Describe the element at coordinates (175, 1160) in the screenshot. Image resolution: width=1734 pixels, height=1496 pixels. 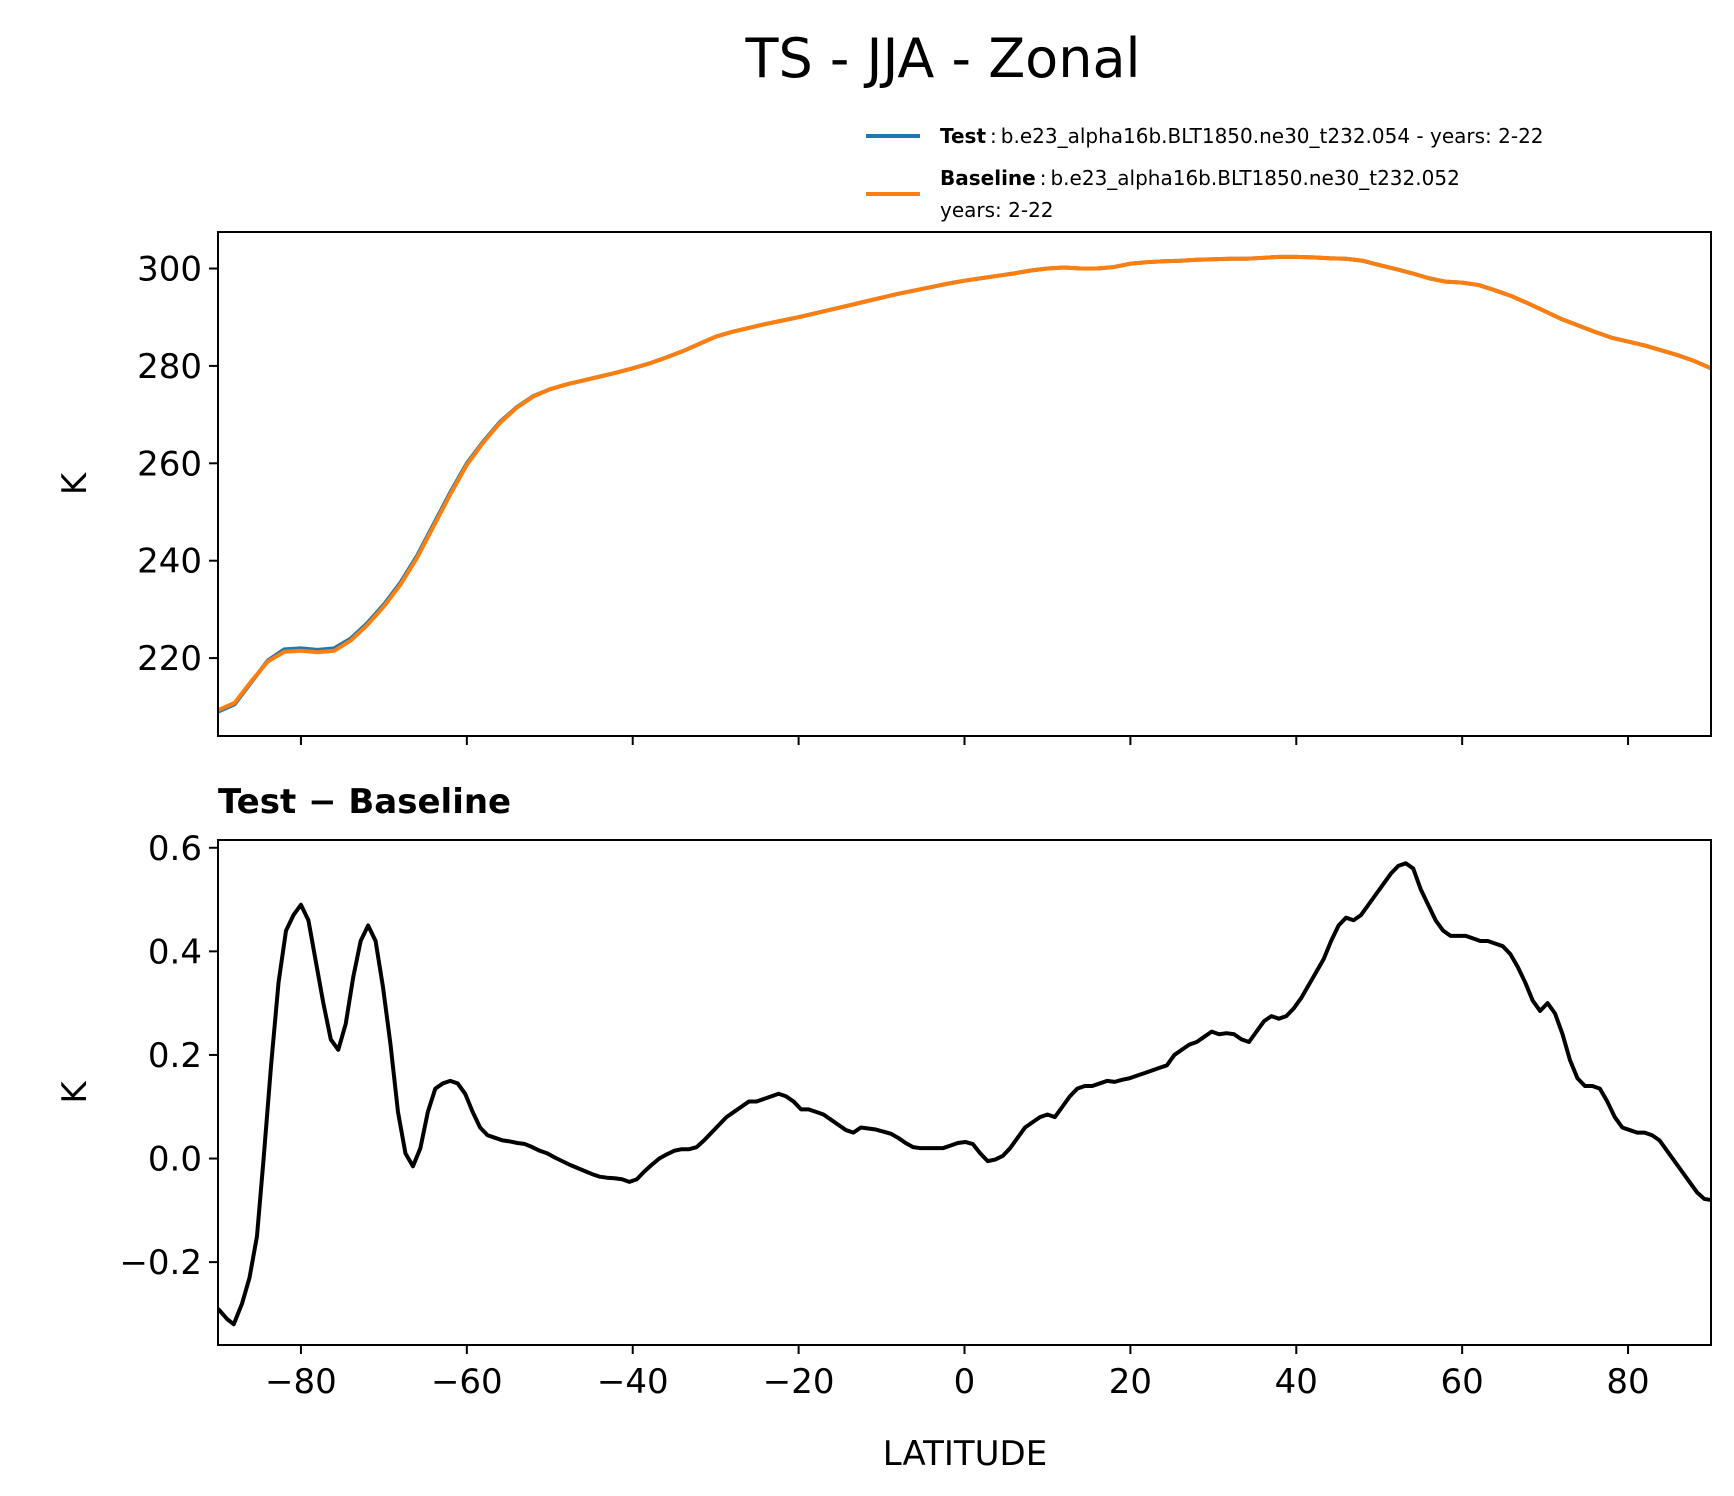
I see `y-tick-label-bottom: 0.0` at that location.